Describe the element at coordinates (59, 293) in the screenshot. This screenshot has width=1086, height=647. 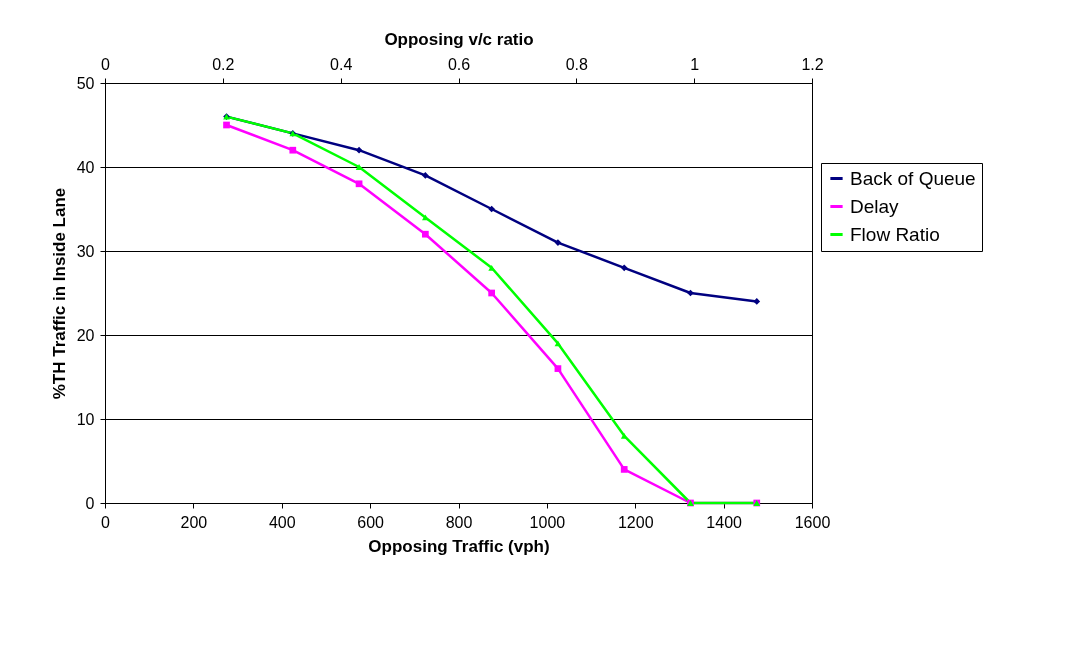
I see `y-axis-title: %TH Traffic in Inside Lane` at that location.